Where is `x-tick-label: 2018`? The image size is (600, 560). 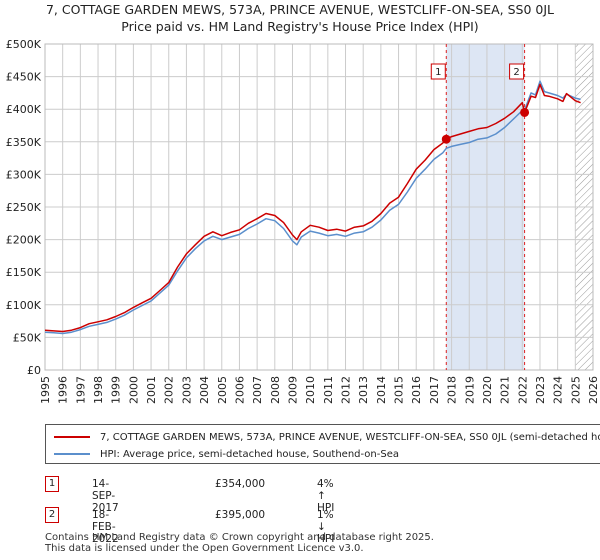
x-tick-label: 2018 is located at coordinates (452, 390).